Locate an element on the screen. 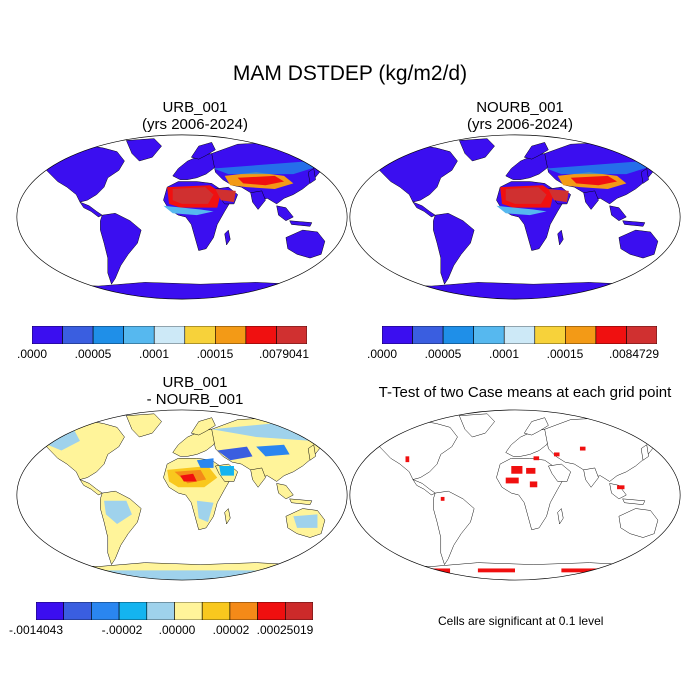  significance-note: Cells are significant at 0.1 level is located at coordinates (521, 621).